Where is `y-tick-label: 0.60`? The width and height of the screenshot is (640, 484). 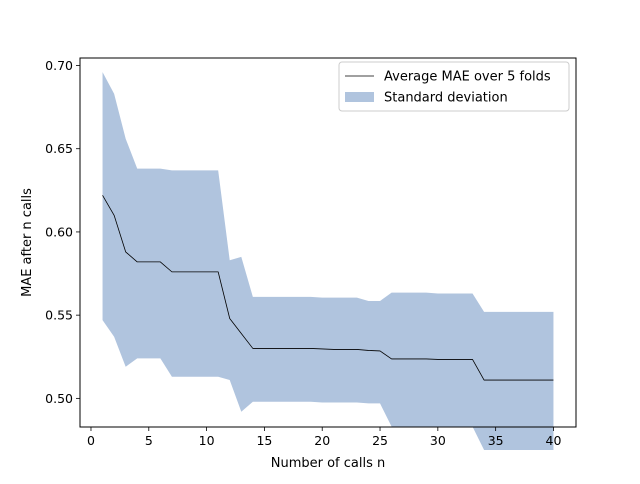 y-tick-label: 0.60 is located at coordinates (59, 231).